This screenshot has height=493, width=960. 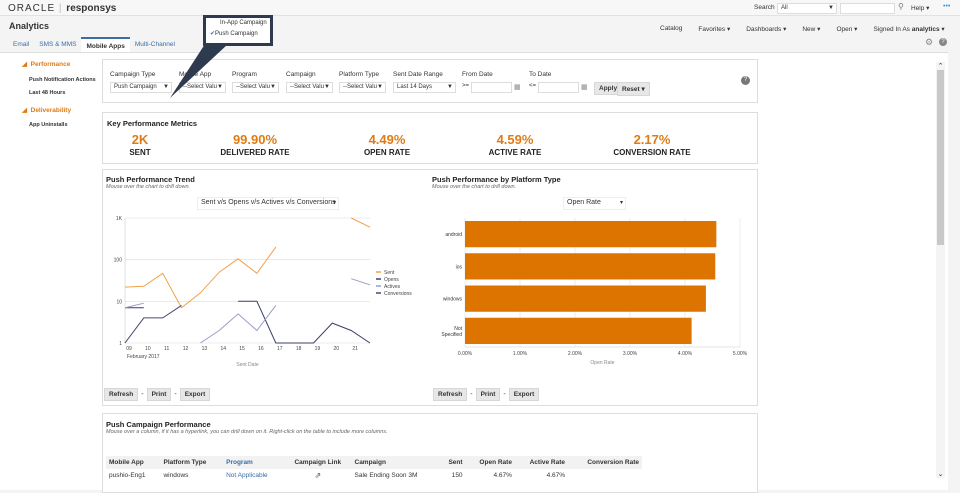 What do you see at coordinates (594, 203) in the screenshot?
I see `platform-metric-select: Open Rate ▾` at bounding box center [594, 203].